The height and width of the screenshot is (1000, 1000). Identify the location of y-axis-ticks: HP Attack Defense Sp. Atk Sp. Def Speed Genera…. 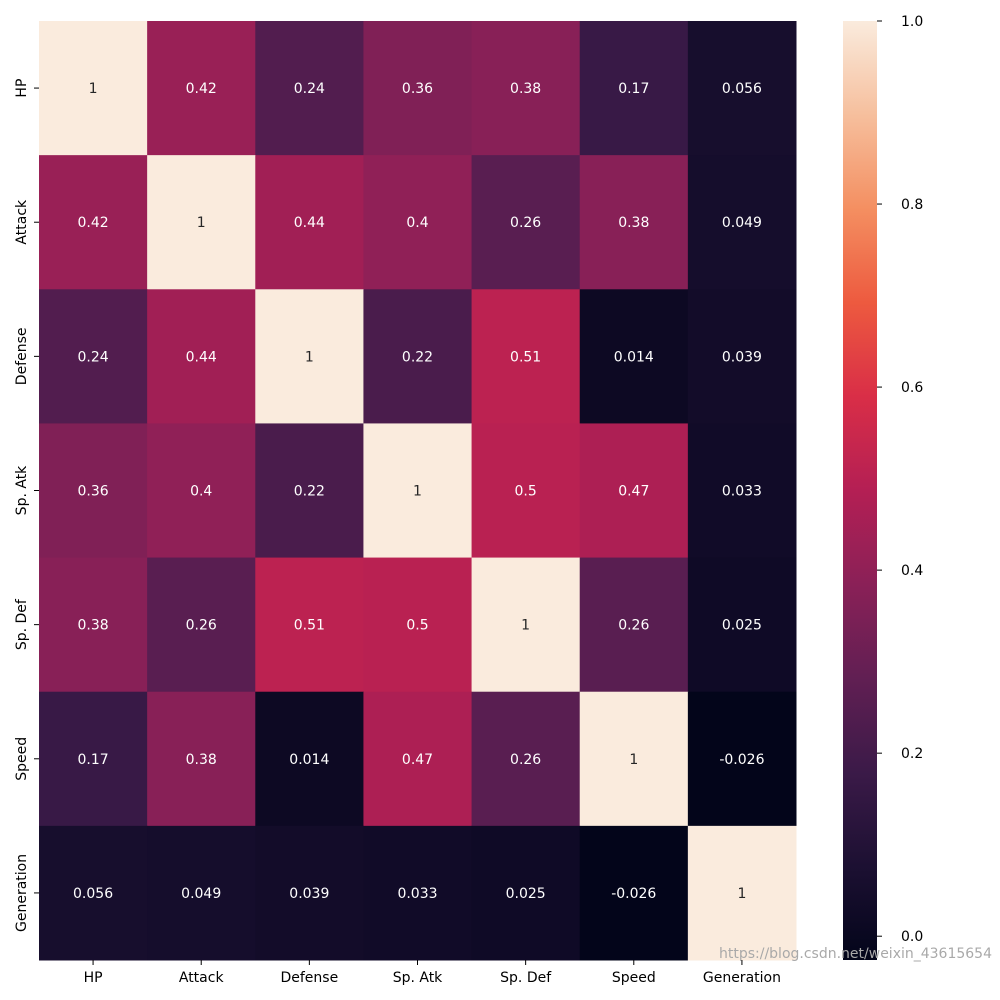
(26, 505).